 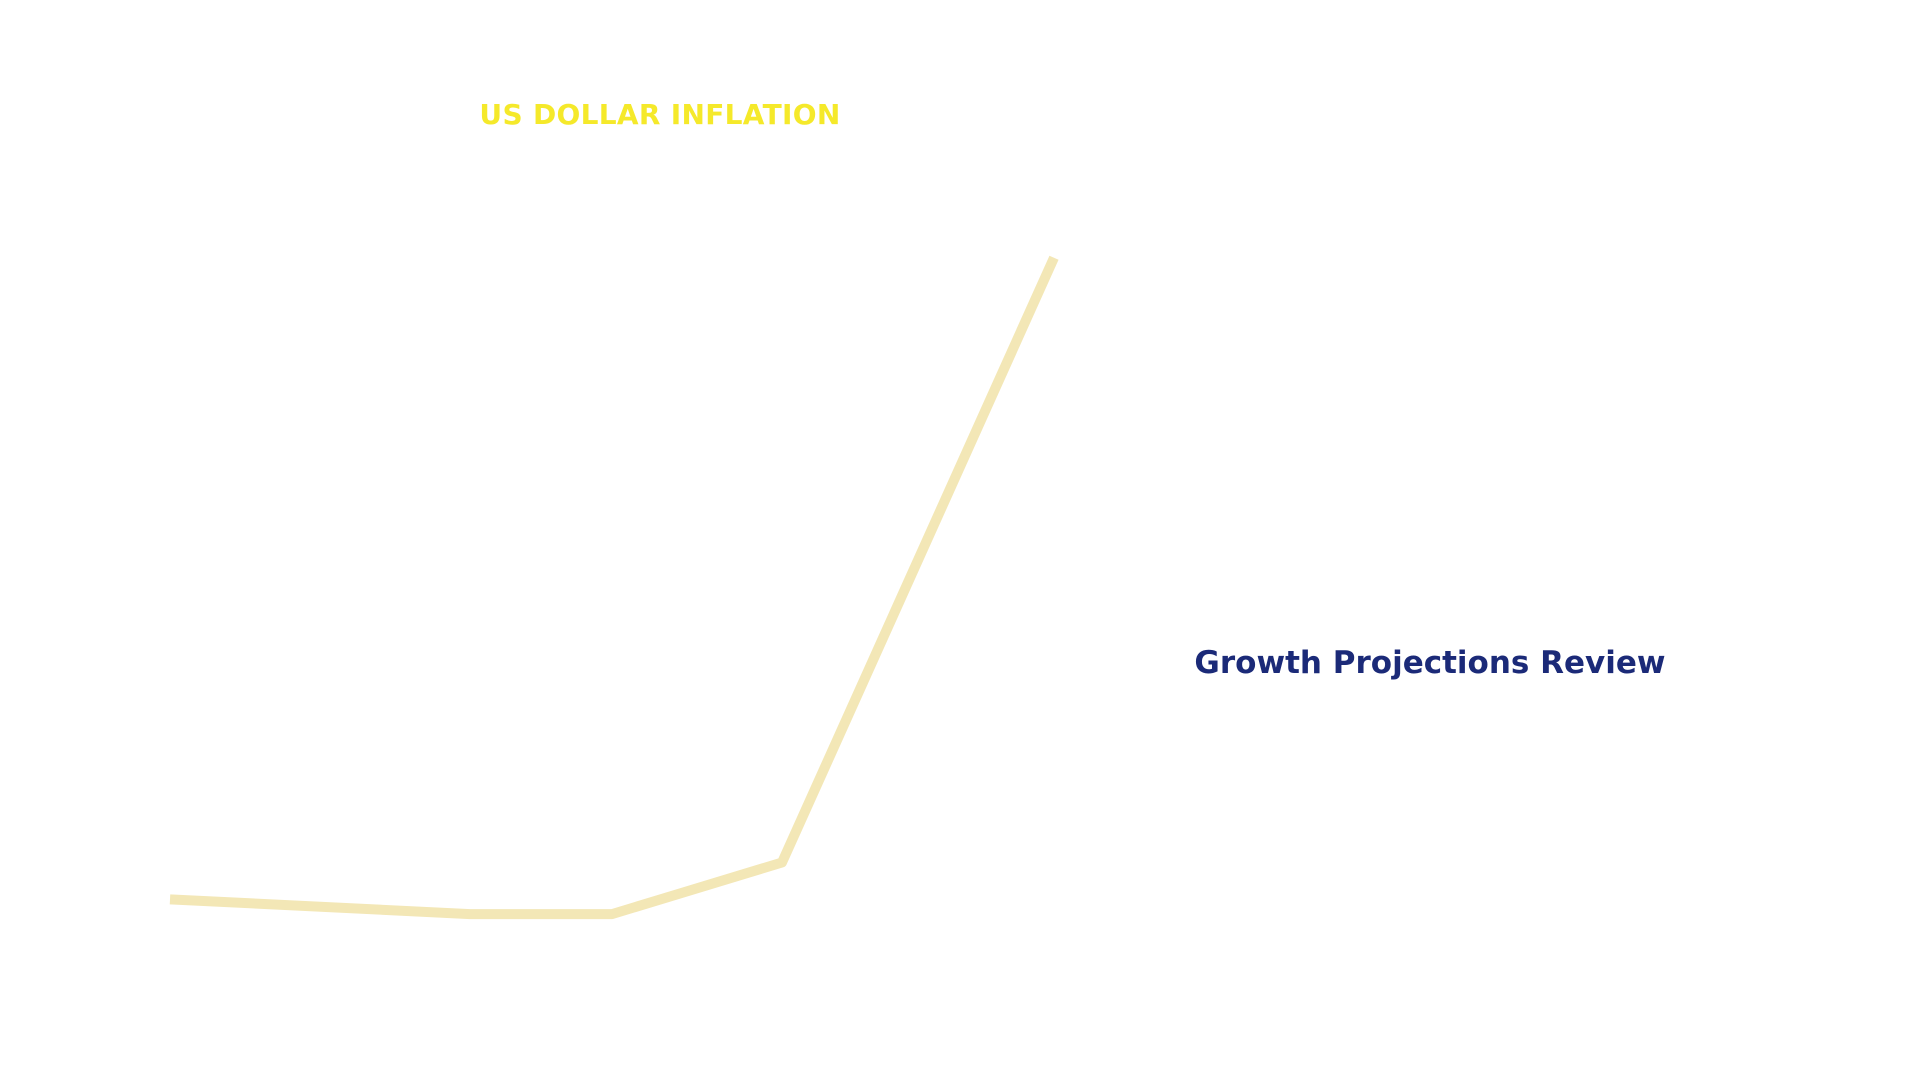 What do you see at coordinates (1430, 663) in the screenshot?
I see `review-label: Growth Projections Review` at bounding box center [1430, 663].